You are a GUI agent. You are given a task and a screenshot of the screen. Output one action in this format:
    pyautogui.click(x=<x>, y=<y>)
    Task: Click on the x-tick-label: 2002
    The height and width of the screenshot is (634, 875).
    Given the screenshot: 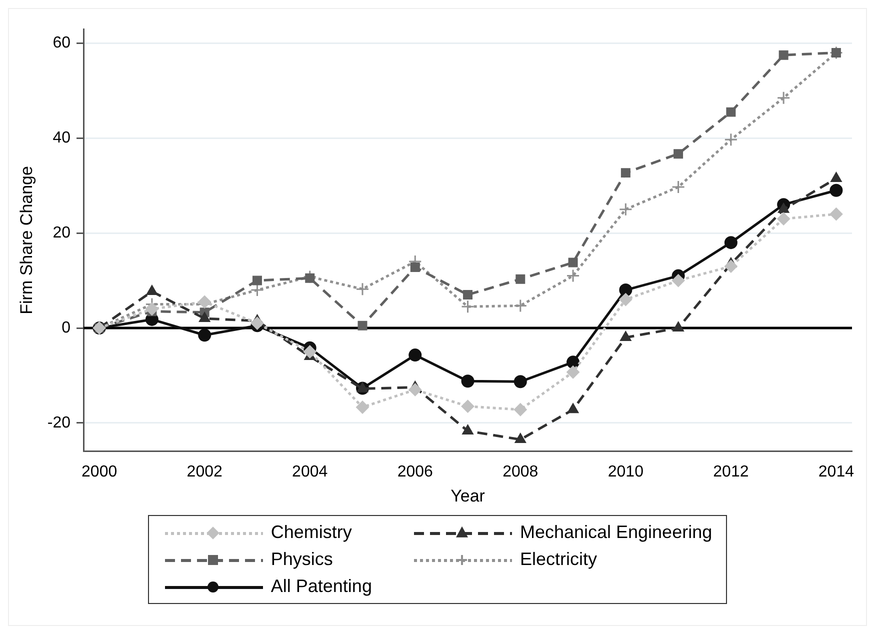 What is the action you would take?
    pyautogui.click(x=204, y=471)
    